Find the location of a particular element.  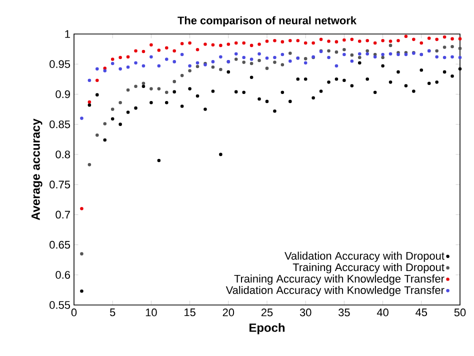

x-tick-label: 20 is located at coordinates (228, 312).